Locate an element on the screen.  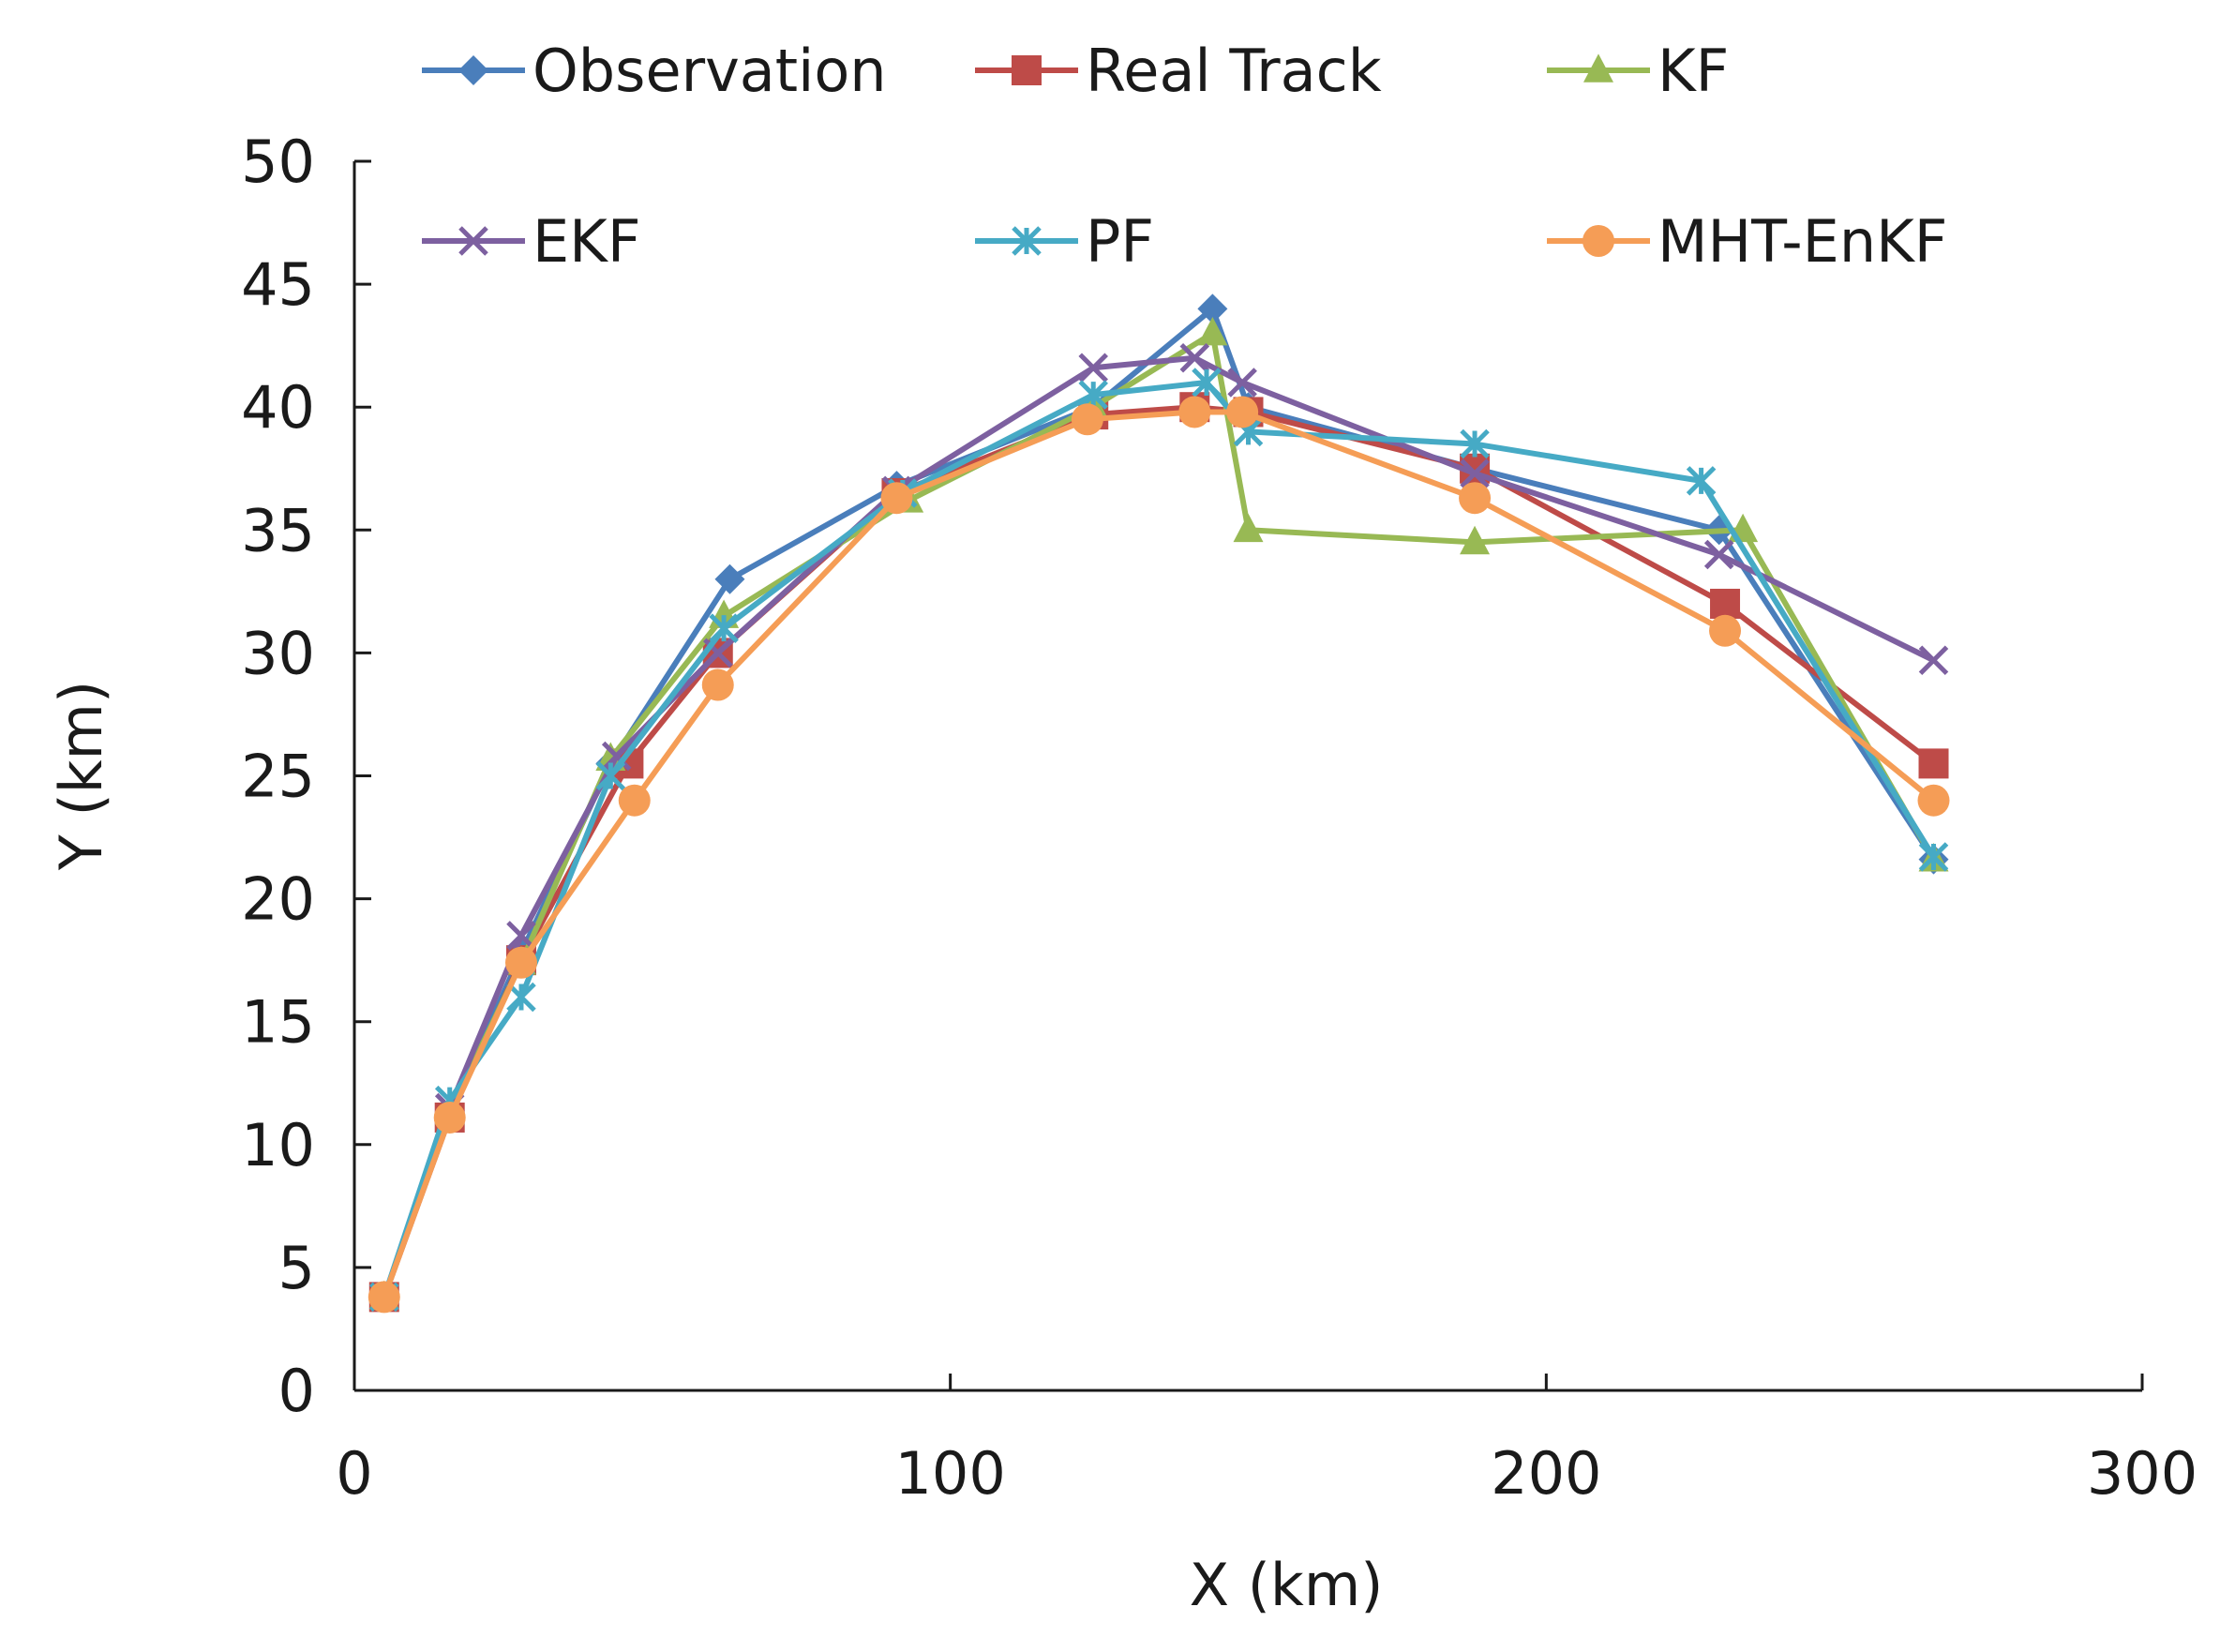
legend-label: Real Track is located at coordinates (1234, 71).